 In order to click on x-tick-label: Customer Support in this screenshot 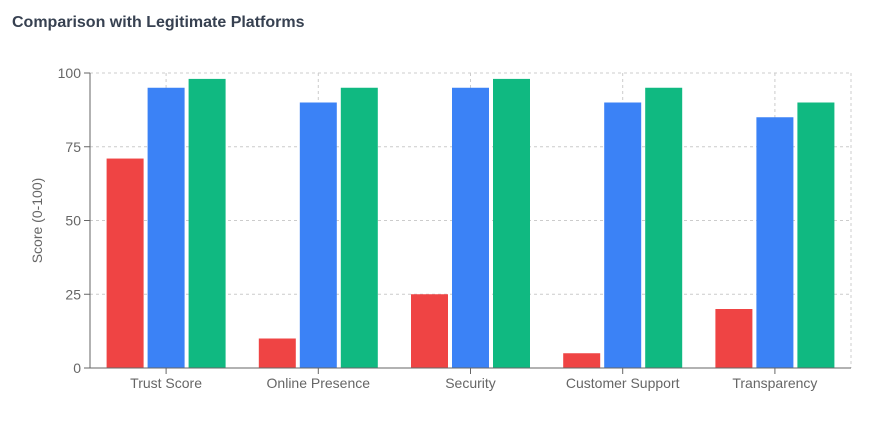, I will do `click(623, 383)`.